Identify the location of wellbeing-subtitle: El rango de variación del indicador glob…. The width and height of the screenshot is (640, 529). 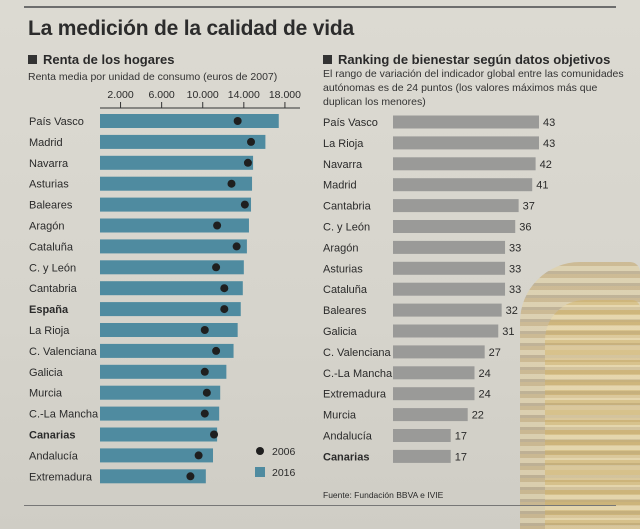
(473, 88).